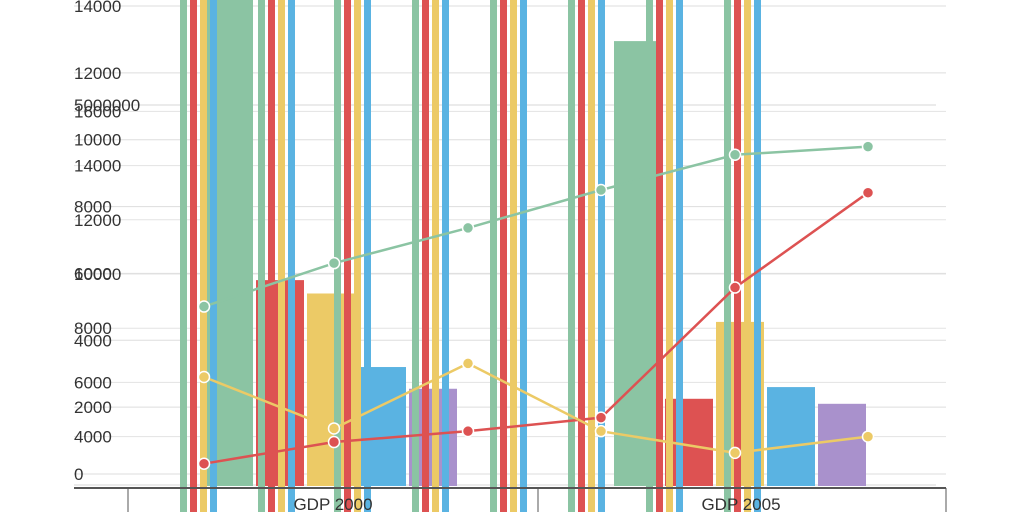 The height and width of the screenshot is (512, 1024). What do you see at coordinates (93, 437) in the screenshot?
I see `y-tick-label-secondary: 4000` at bounding box center [93, 437].